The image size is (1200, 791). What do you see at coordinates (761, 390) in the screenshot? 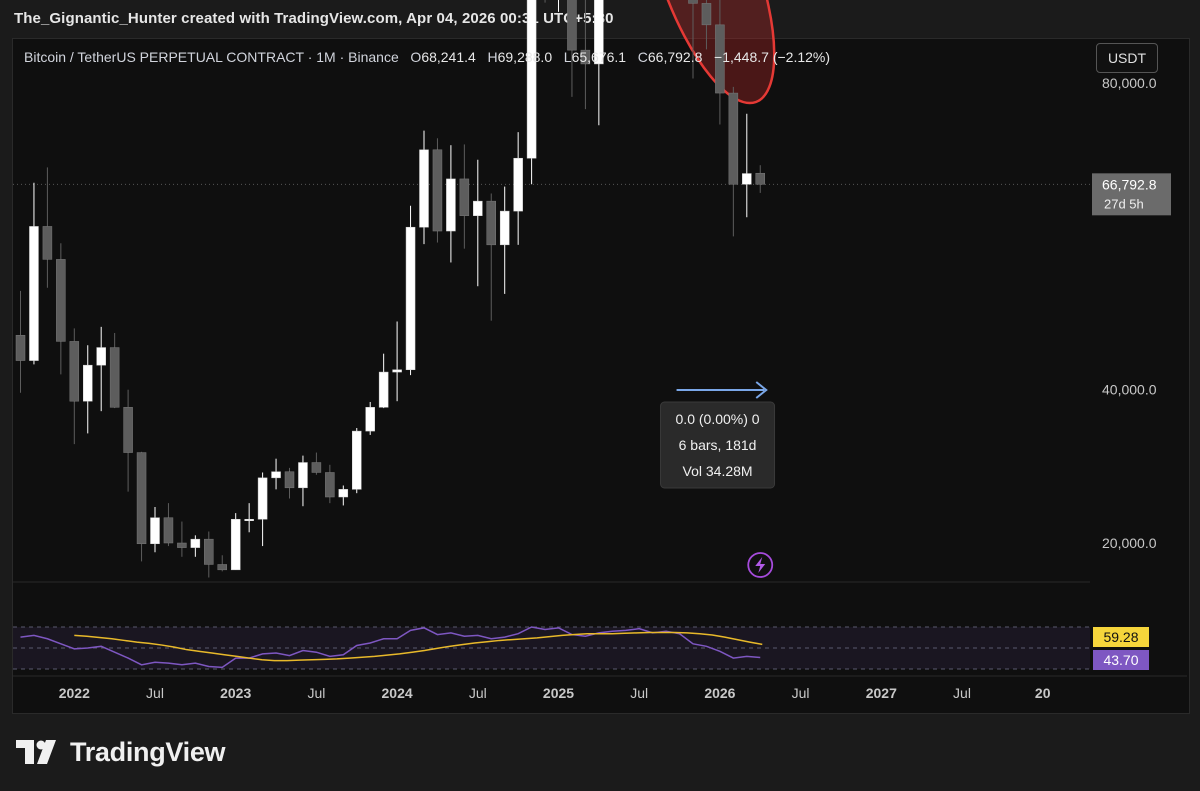
I see `arrow-right-icon` at bounding box center [761, 390].